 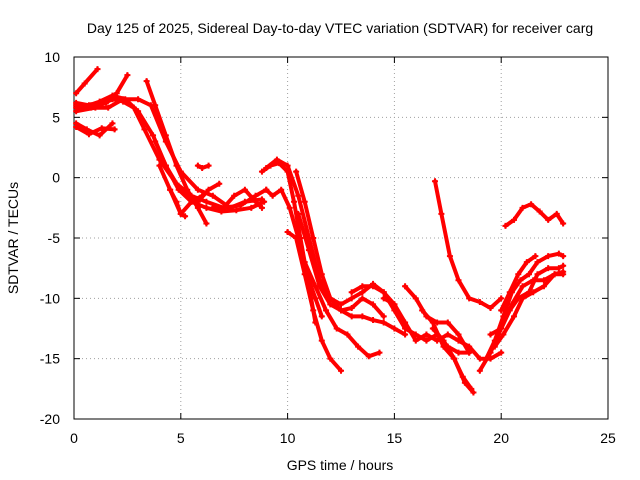 I want to click on series-point-s8, so click(x=176, y=165).